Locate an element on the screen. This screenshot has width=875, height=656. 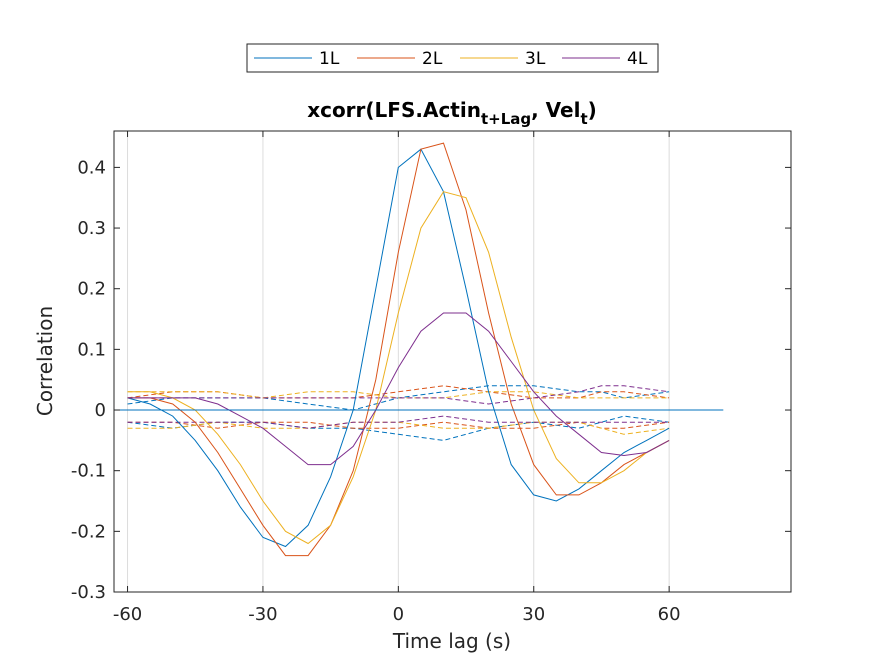
y-tick-label: -0.1 is located at coordinates (88, 471).